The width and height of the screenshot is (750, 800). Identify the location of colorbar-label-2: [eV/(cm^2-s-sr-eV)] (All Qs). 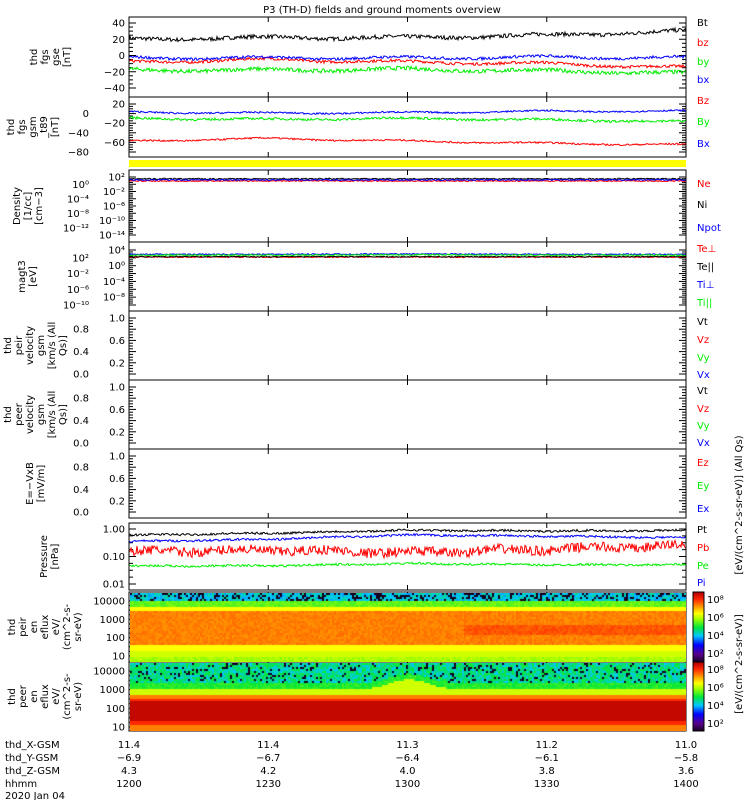
(739, 504).